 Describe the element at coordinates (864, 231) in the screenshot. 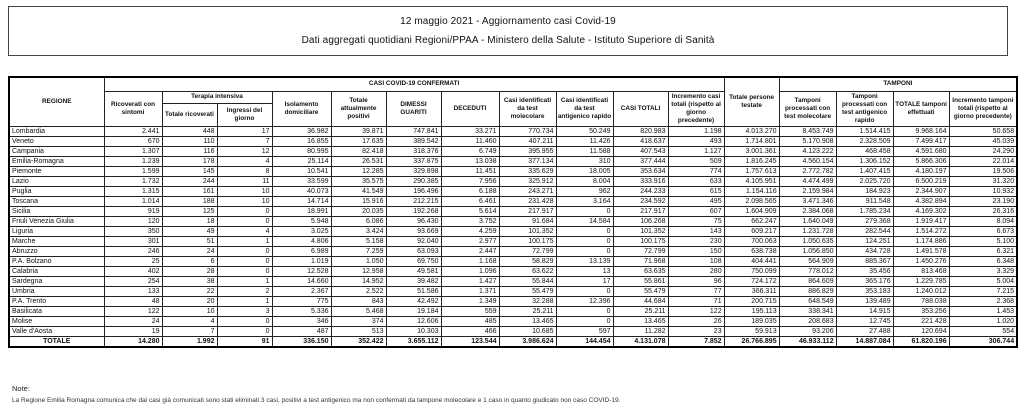

I see `value-cell: 282.544` at that location.